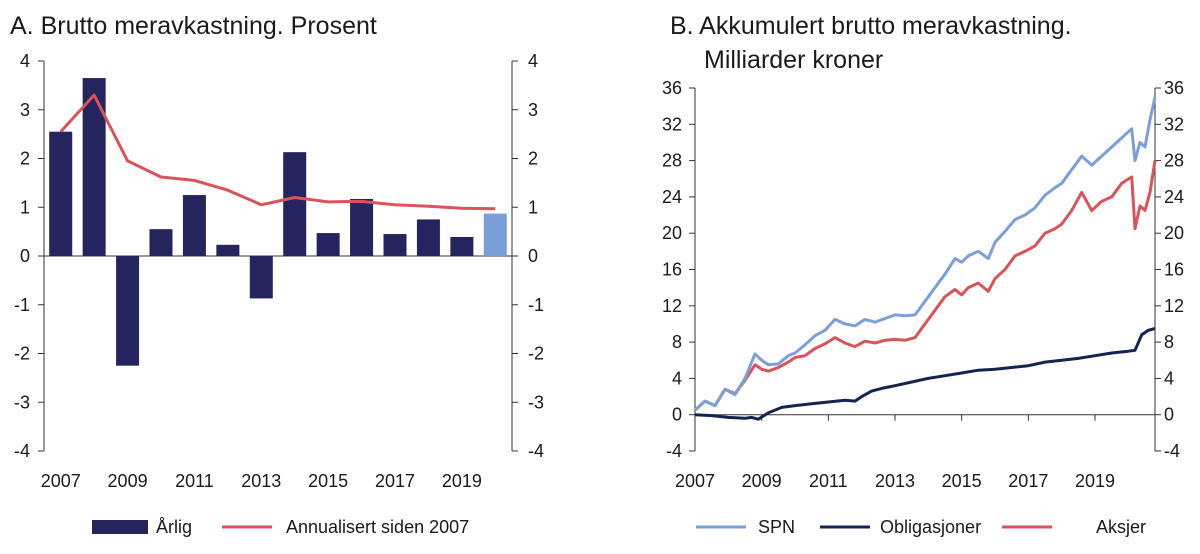 The height and width of the screenshot is (554, 1200). I want to click on annualized-line, so click(277, 152).